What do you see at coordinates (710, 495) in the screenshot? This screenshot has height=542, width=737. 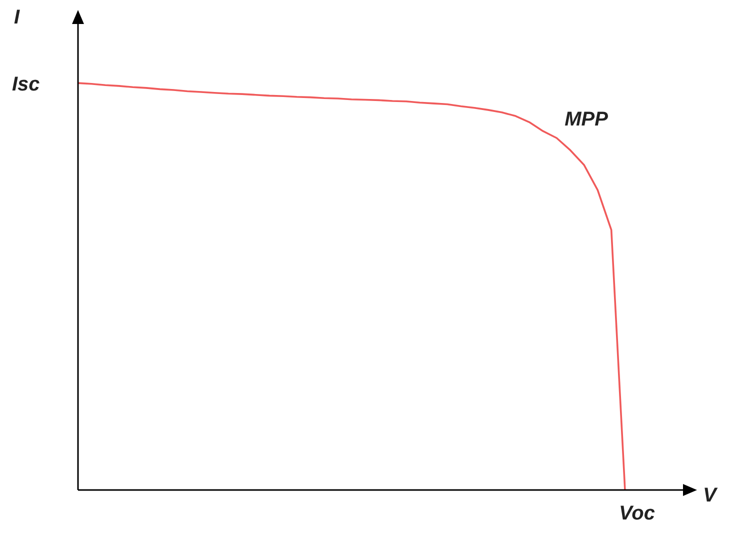 I see `x-axis-title: V` at bounding box center [710, 495].